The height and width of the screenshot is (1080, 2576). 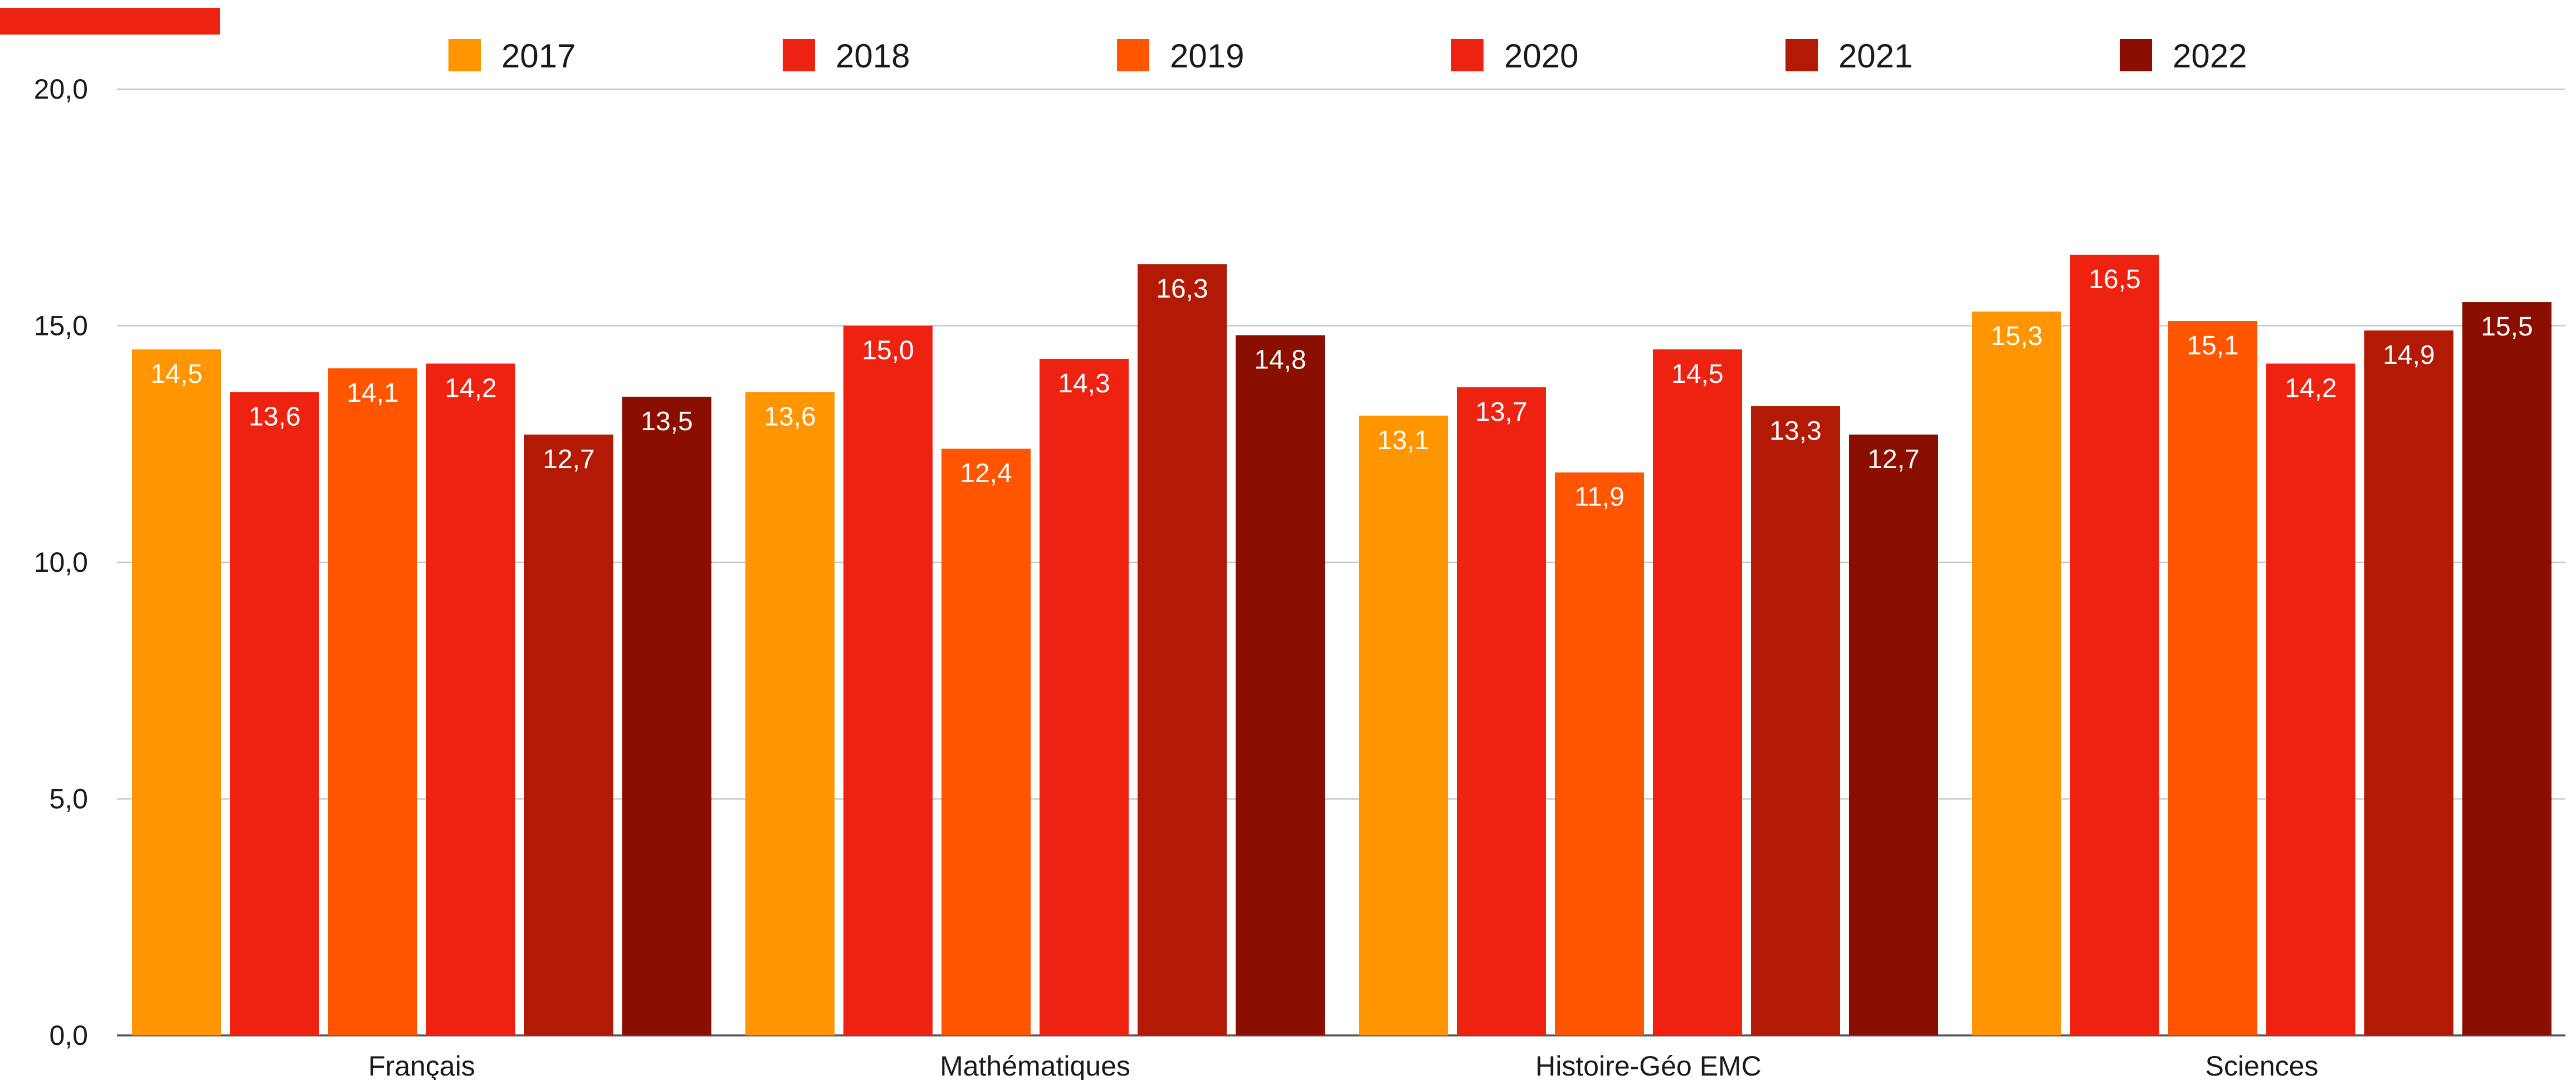 I want to click on data-label: 15,1, so click(x=2212, y=346).